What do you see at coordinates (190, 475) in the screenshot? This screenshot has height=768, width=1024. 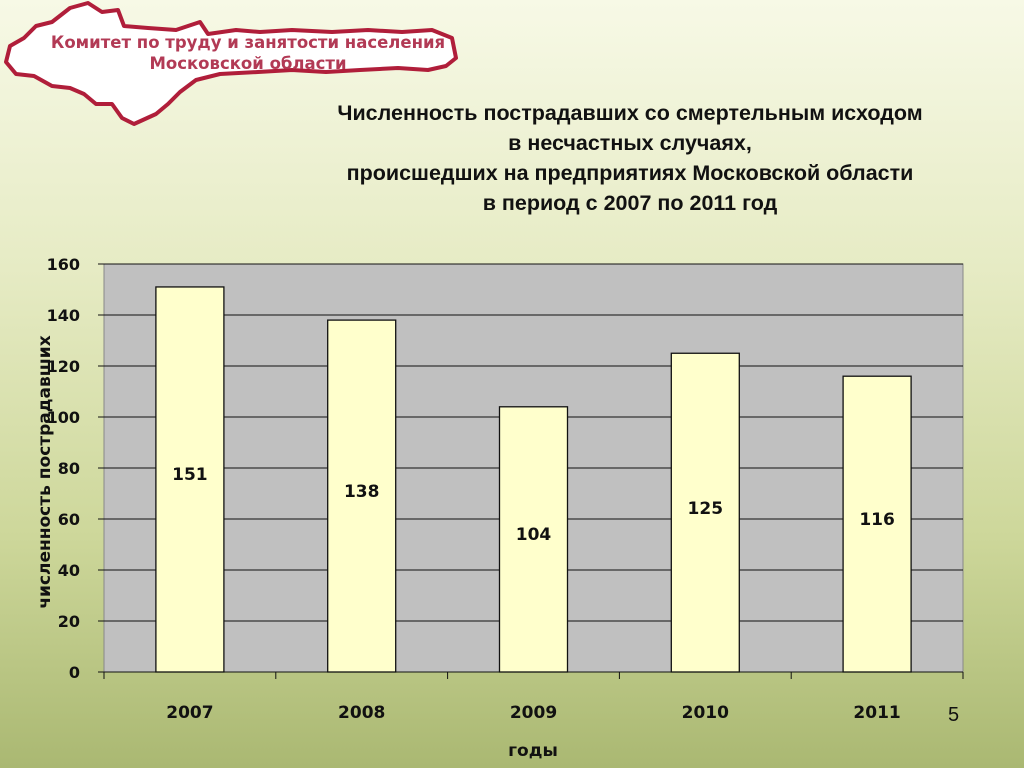 I see `data-label: 151` at bounding box center [190, 475].